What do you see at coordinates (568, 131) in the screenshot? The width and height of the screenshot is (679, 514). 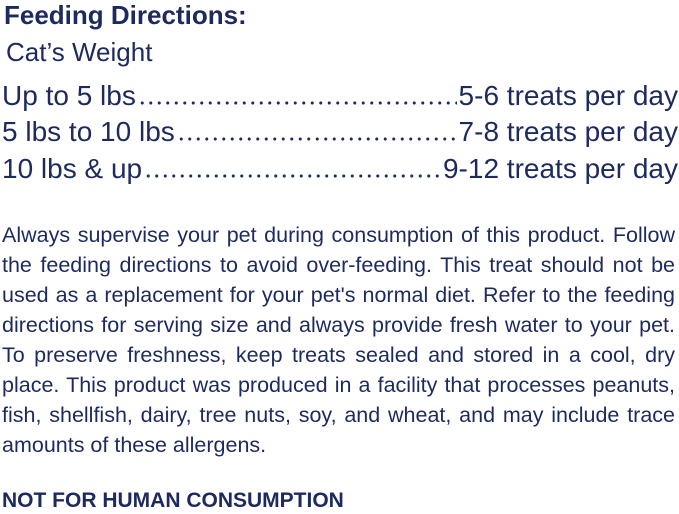 I see `amount: 7-8 treats per day` at bounding box center [568, 131].